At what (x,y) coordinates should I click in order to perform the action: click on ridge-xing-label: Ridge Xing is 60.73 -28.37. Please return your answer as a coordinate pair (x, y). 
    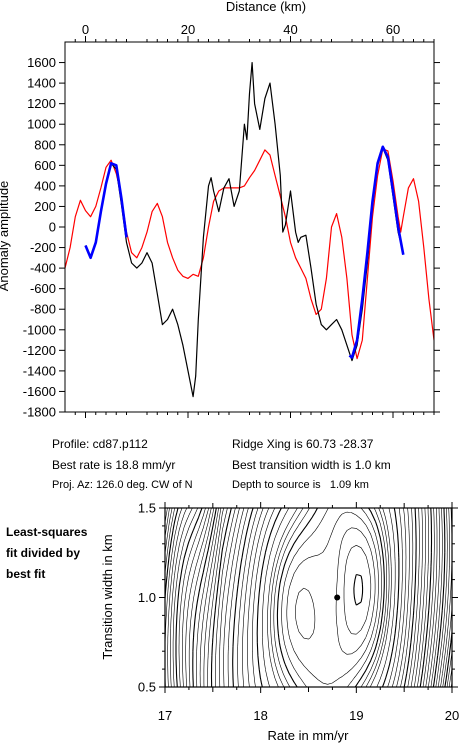
    Looking at the image, I should click on (303, 444).